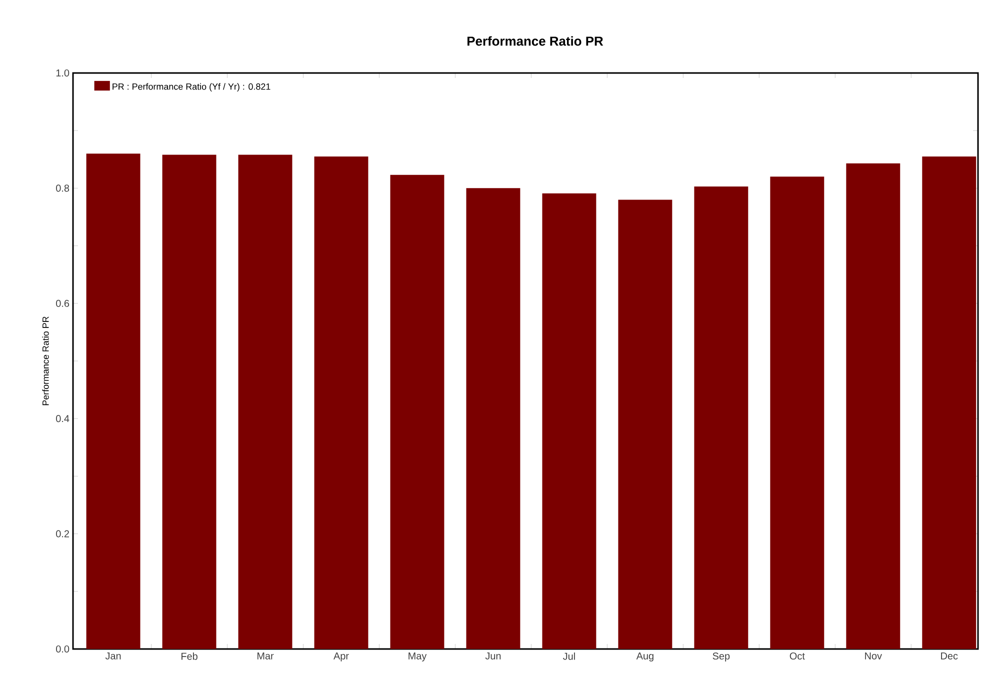 The image size is (982, 675). Describe the element at coordinates (63, 303) in the screenshot. I see `y-tick-label: 0.6` at that location.